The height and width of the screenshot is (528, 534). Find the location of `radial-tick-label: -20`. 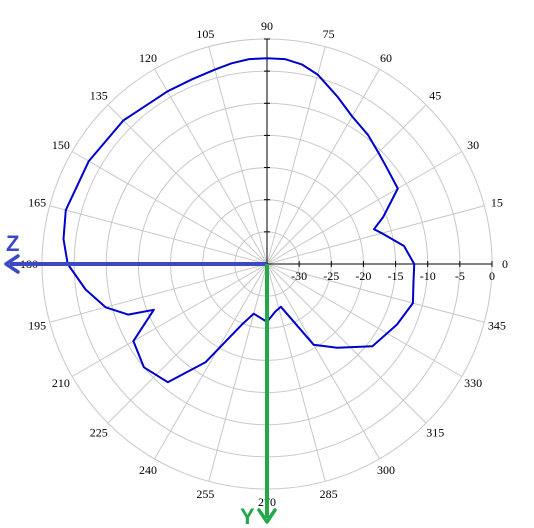

radial-tick-label: -20 is located at coordinates (363, 276).